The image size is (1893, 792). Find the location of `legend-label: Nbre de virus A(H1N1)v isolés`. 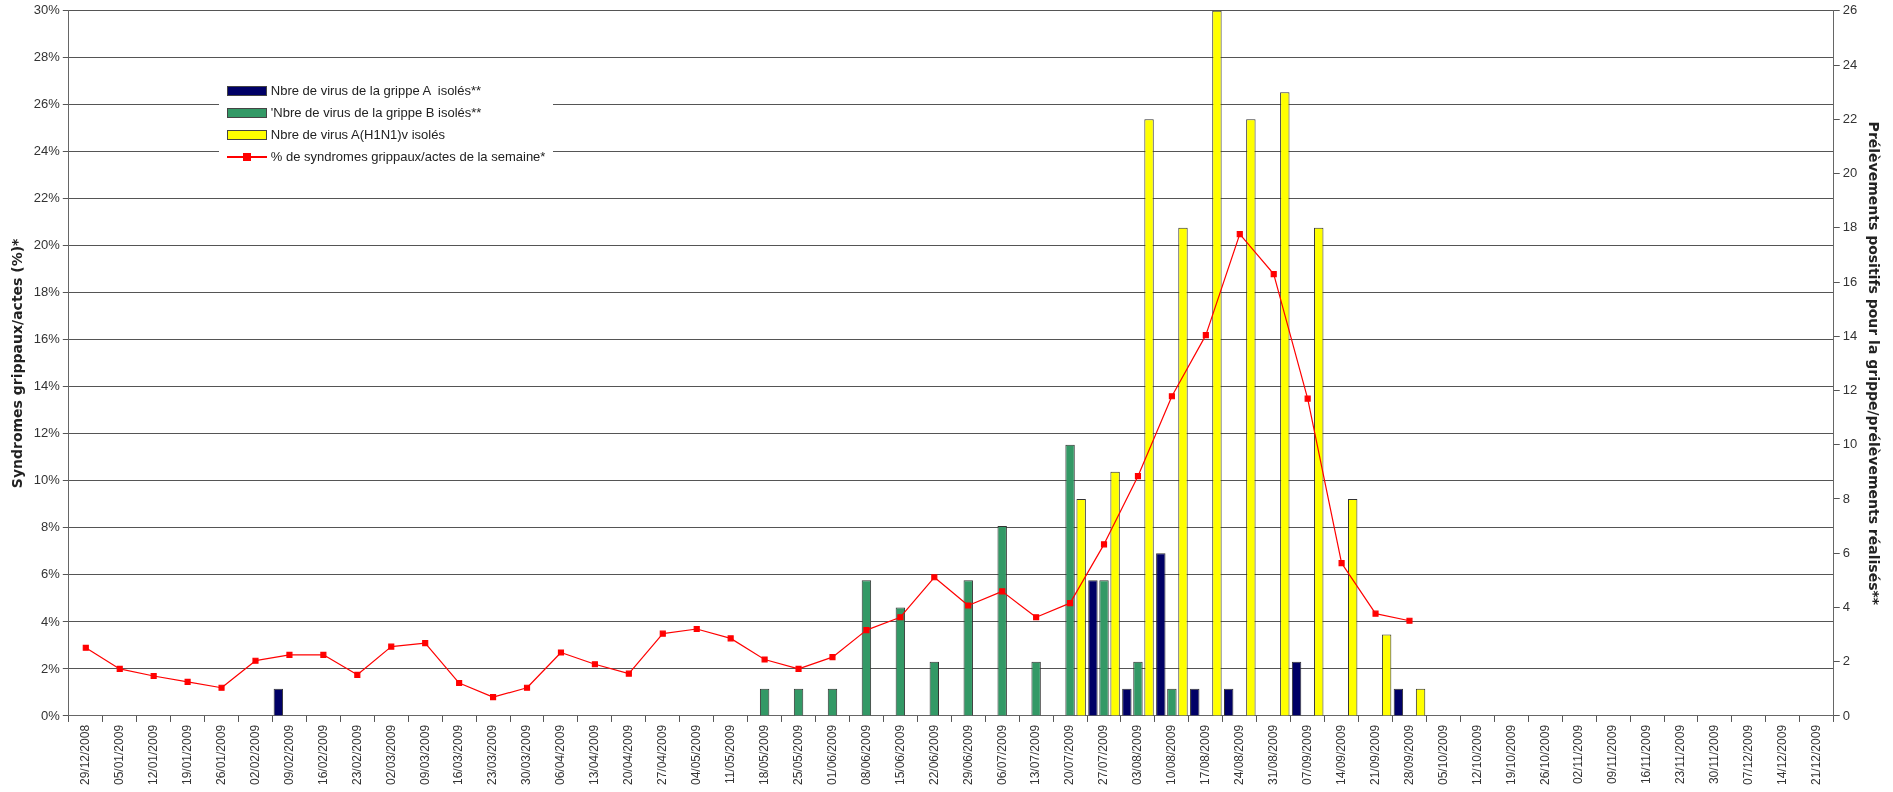

legend-label: Nbre de virus A(H1N1)v isolés is located at coordinates (357, 135).